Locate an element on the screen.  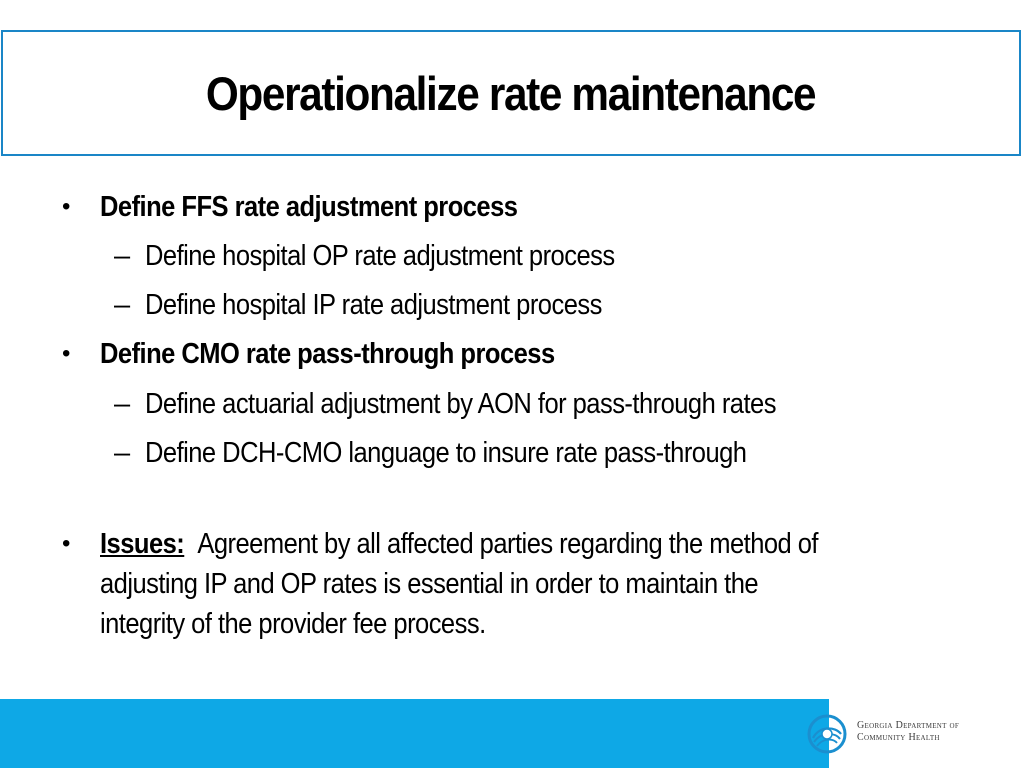
footer-bar is located at coordinates (414, 733).